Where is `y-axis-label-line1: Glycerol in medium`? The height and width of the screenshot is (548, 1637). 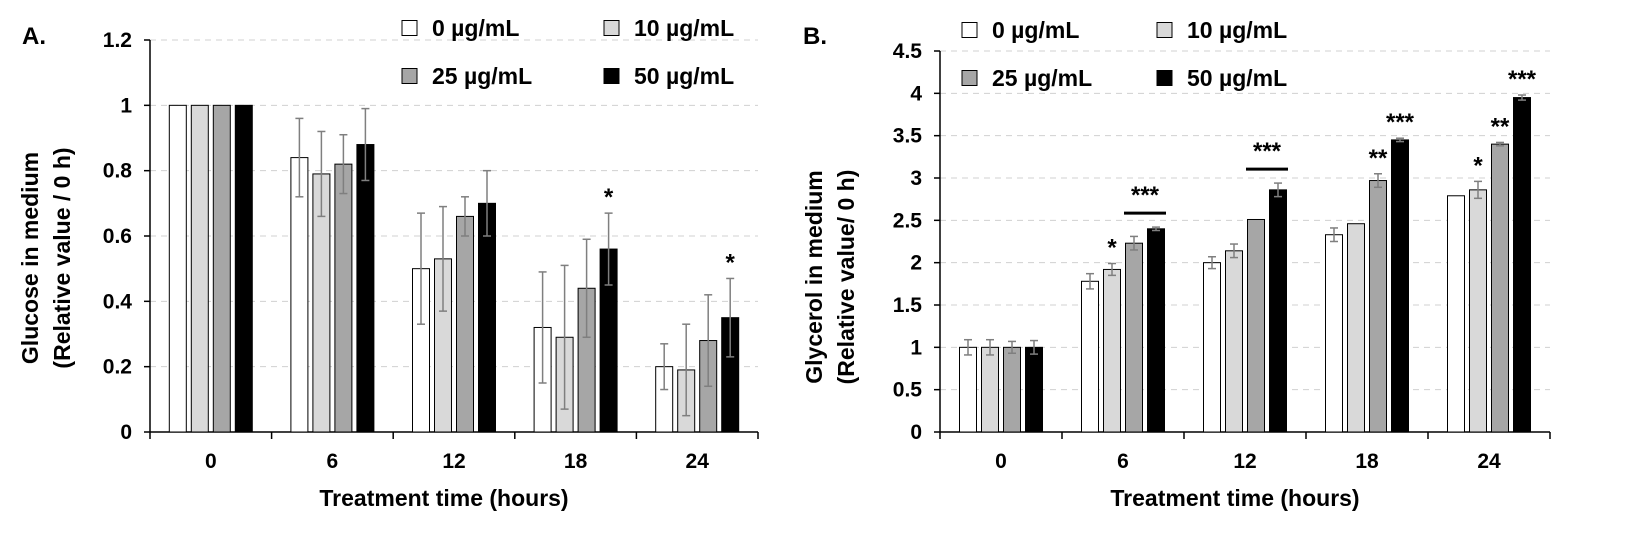
y-axis-label-line1: Glycerol in medium is located at coordinates (814, 276).